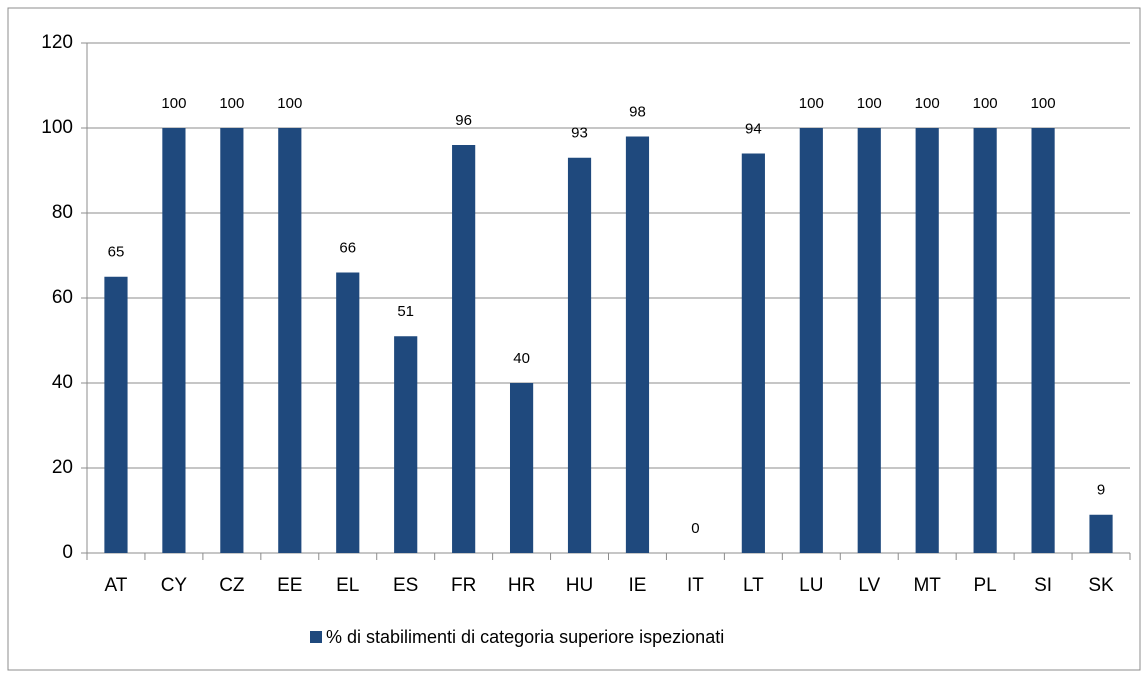 The image size is (1148, 676). Describe the element at coordinates (62, 212) in the screenshot. I see `y-tick-label: 80` at that location.